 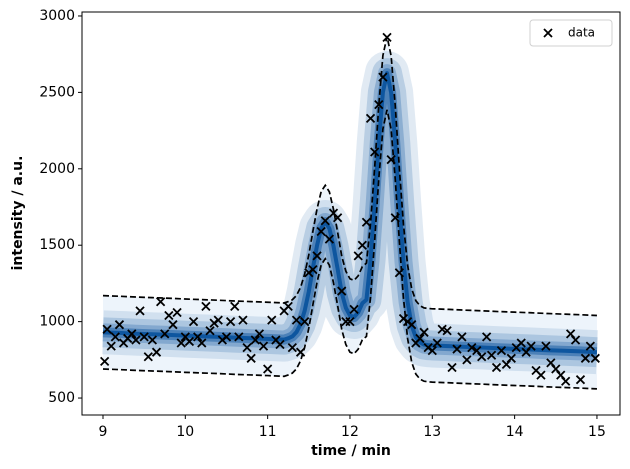 What do you see at coordinates (61, 398) in the screenshot?
I see `y-tick-label: 500` at bounding box center [61, 398].